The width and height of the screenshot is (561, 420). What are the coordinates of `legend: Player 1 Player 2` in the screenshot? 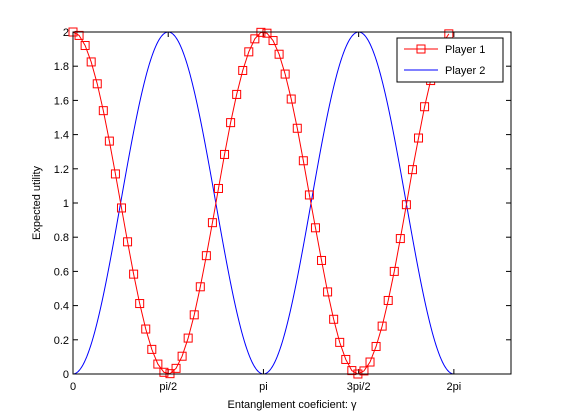 It's located at (450, 60).